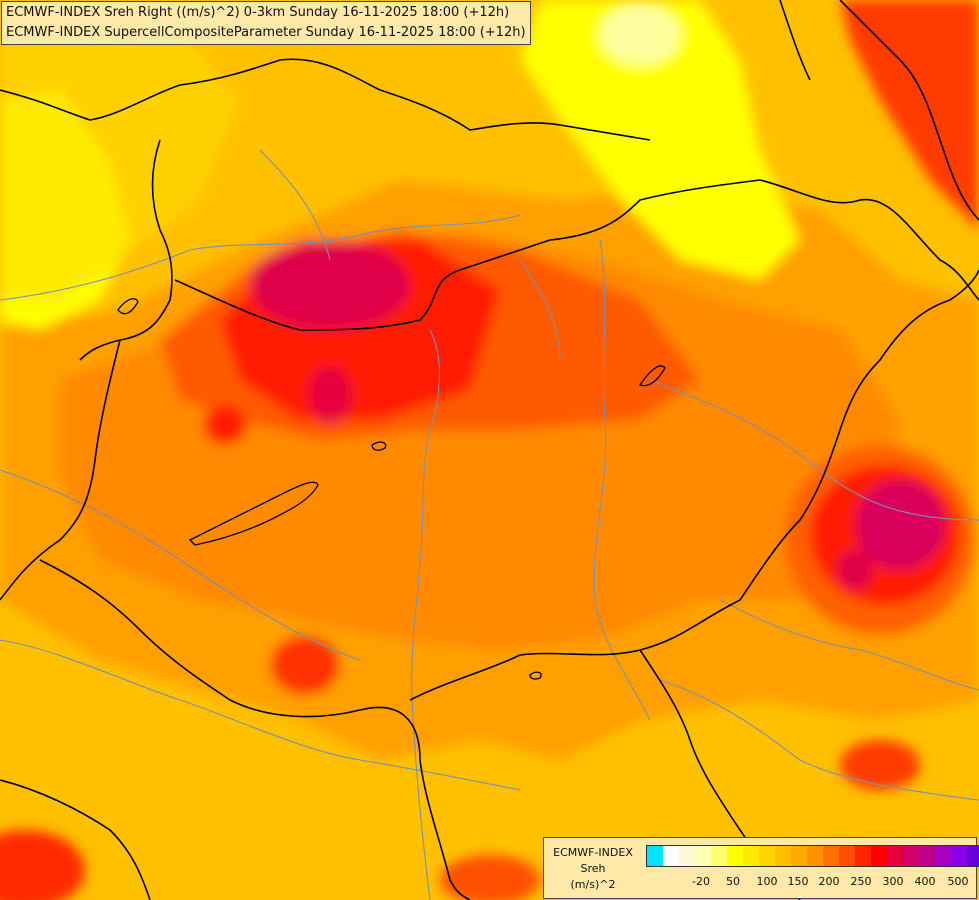 The image size is (979, 900). I want to click on legend-tick: 500, so click(958, 881).